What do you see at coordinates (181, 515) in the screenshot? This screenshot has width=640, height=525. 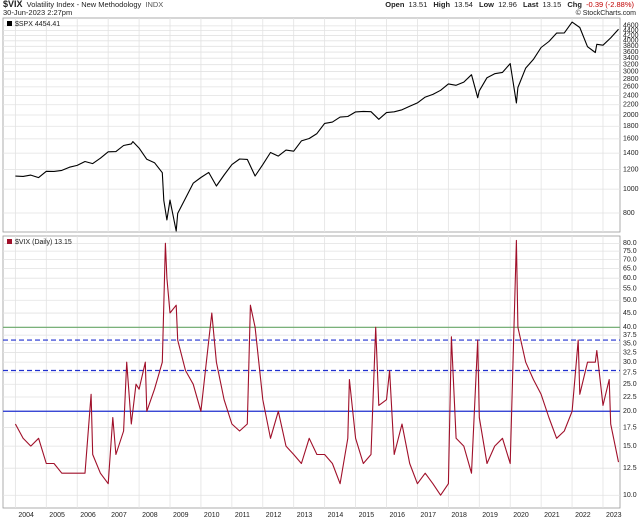 I see `x-tick-label: 2009` at bounding box center [181, 515].